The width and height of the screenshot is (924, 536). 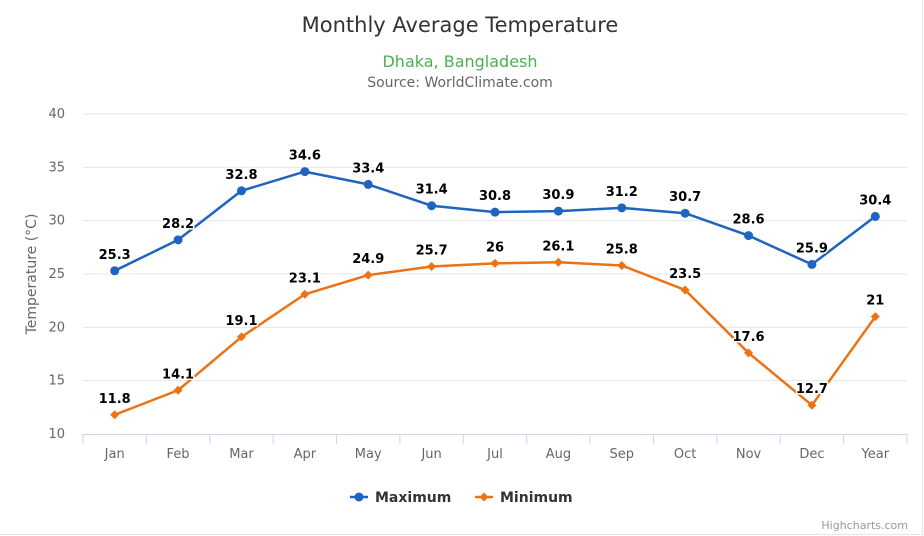 I want to click on x-axis: Jan Feb Mar Apr May Jun Jul Aug Sep Oct Nov Dec Year, so click(x=495, y=448).